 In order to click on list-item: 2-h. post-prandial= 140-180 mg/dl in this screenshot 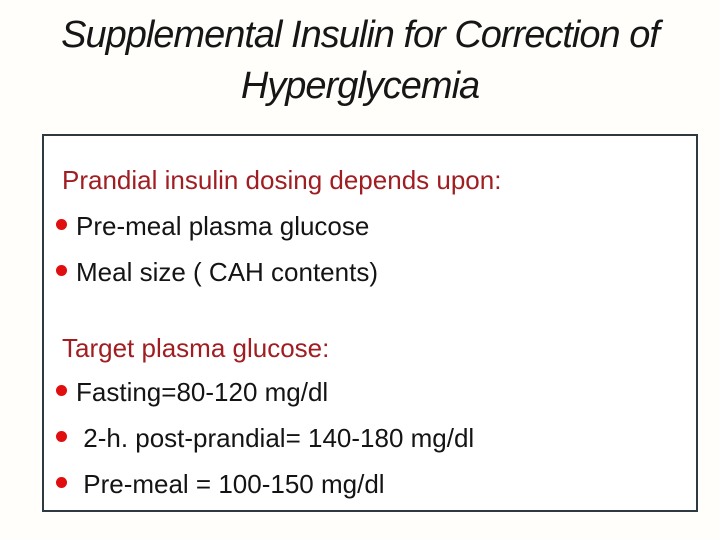, I will do `click(265, 438)`.